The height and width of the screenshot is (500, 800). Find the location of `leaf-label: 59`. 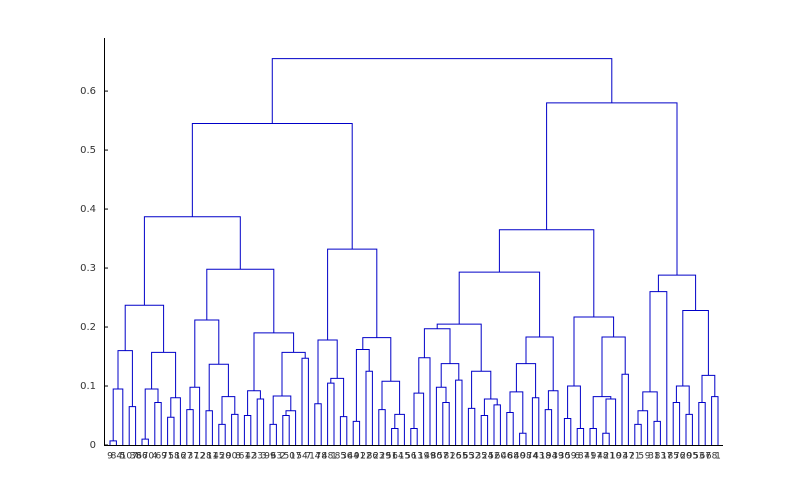

leaf-label: 59 is located at coordinates (571, 457).